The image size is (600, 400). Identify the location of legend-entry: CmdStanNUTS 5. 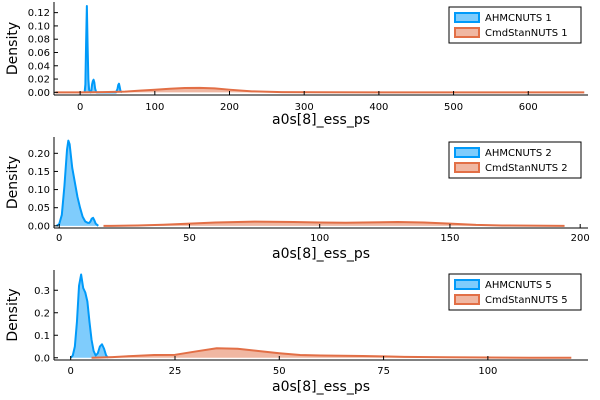
(526, 300).